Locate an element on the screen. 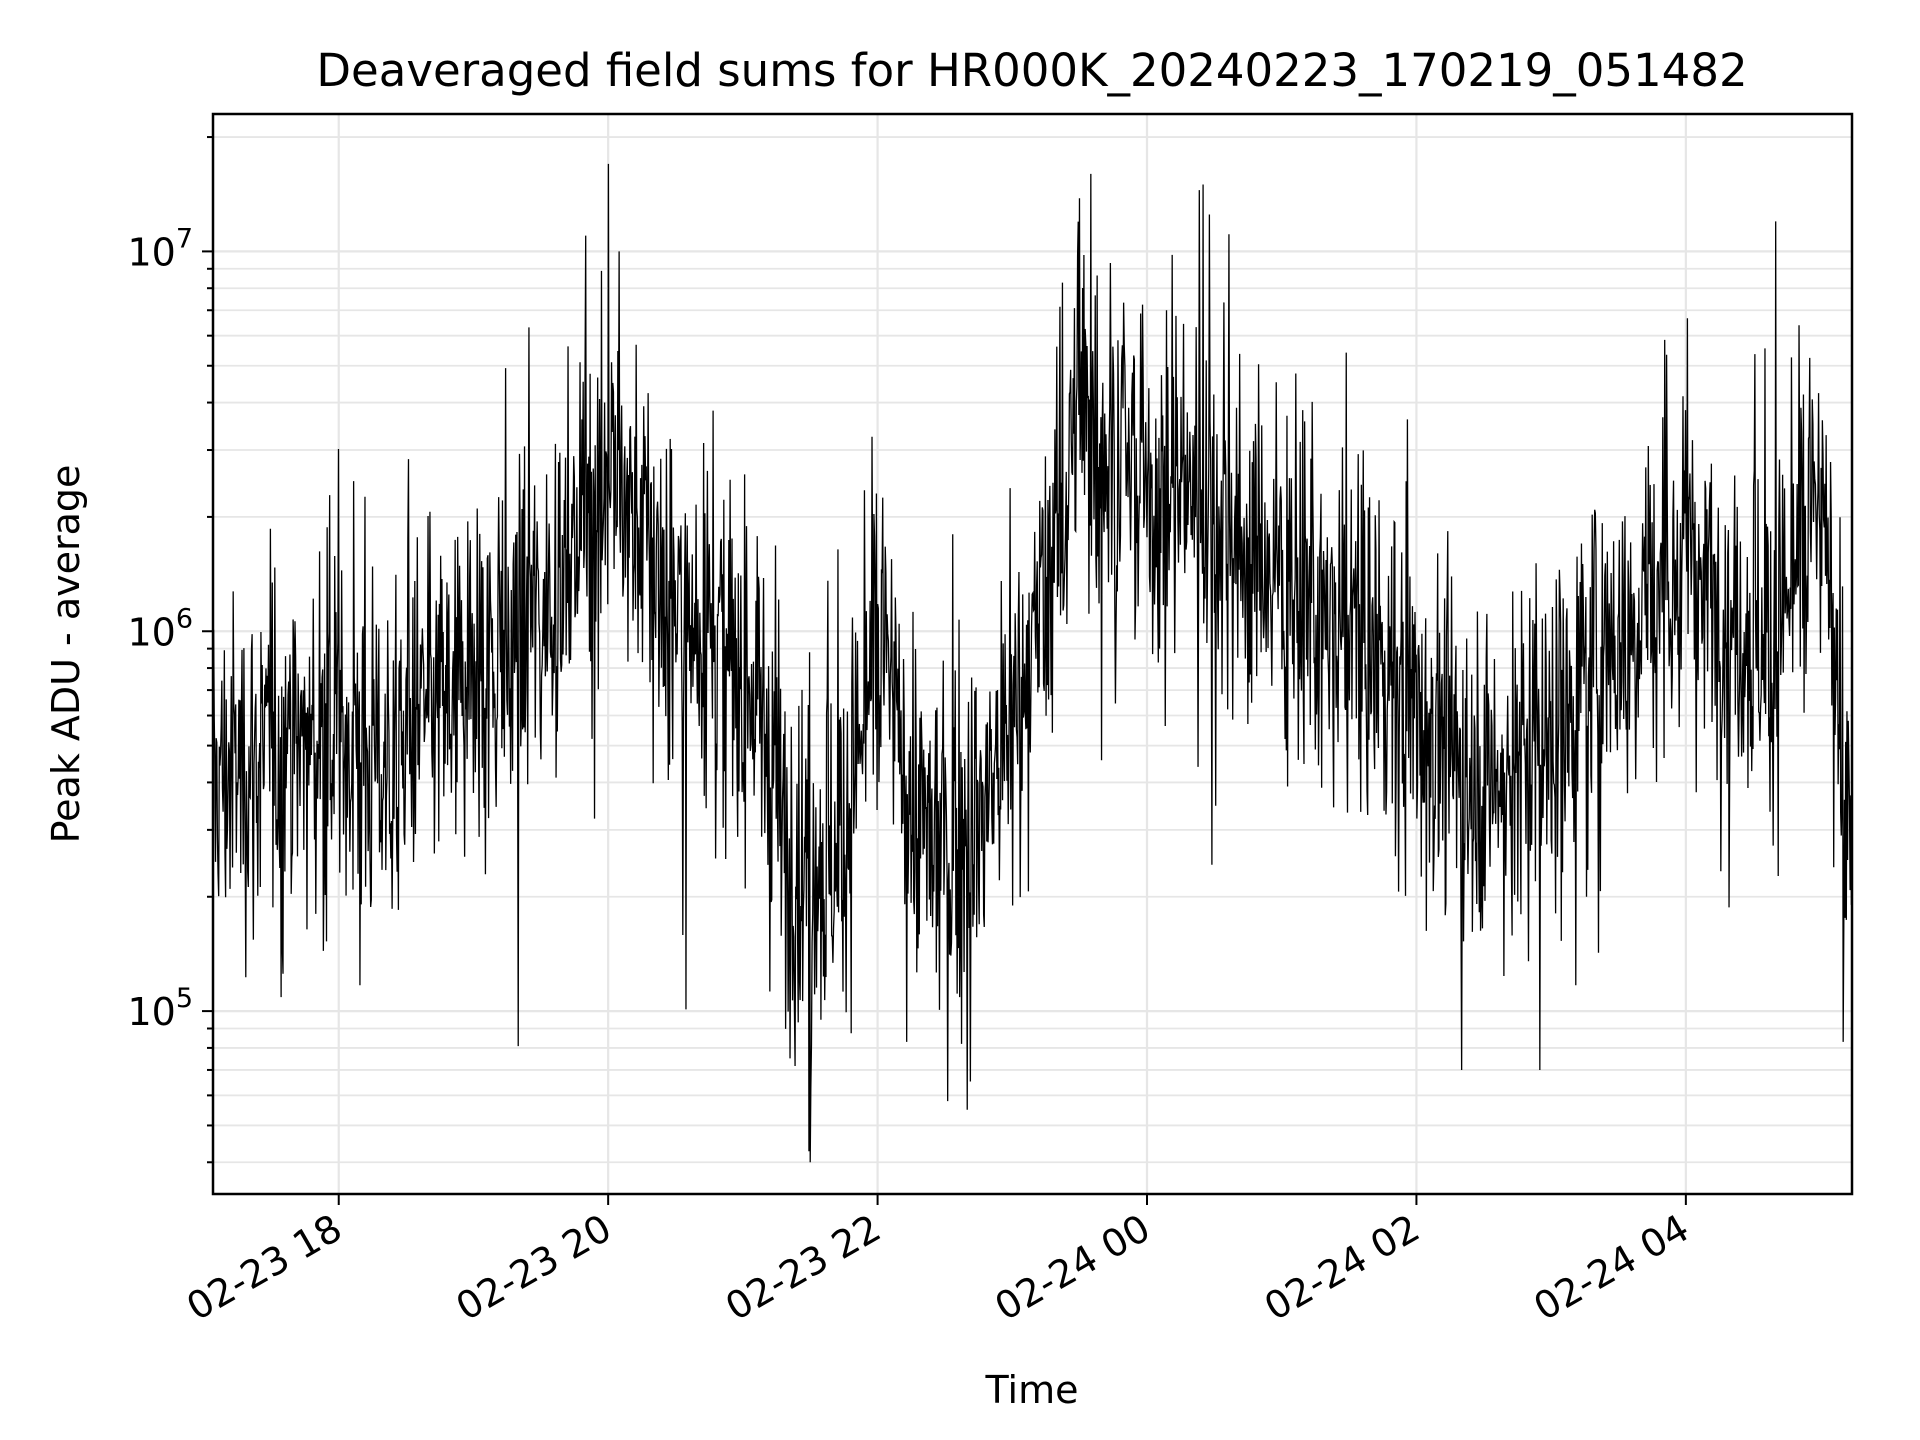  y-tick-label: 10⁵ is located at coordinates (160, 1008).